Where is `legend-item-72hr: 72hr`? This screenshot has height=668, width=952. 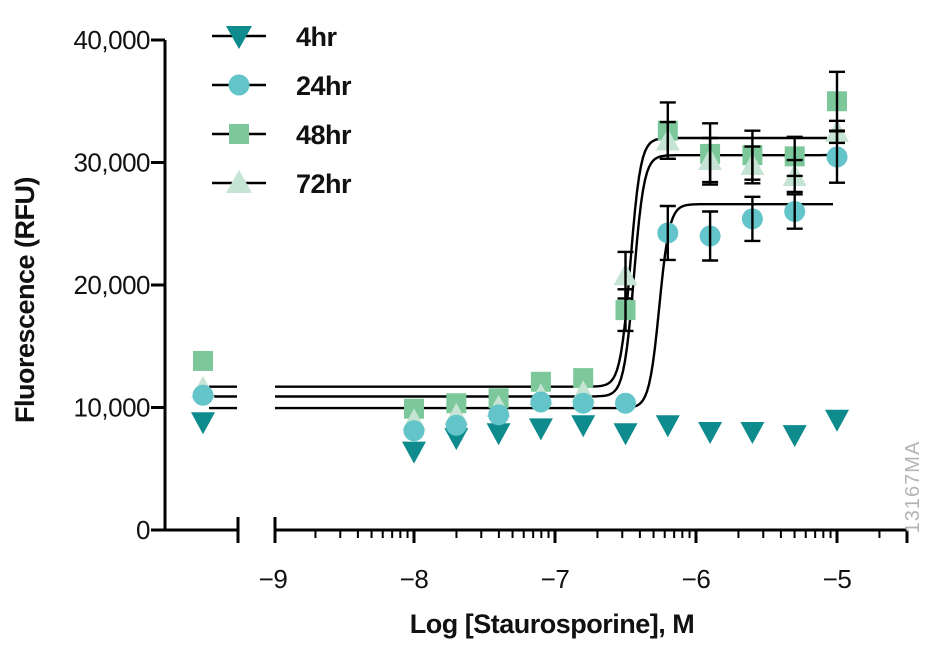 legend-item-72hr: 72hr is located at coordinates (282, 184).